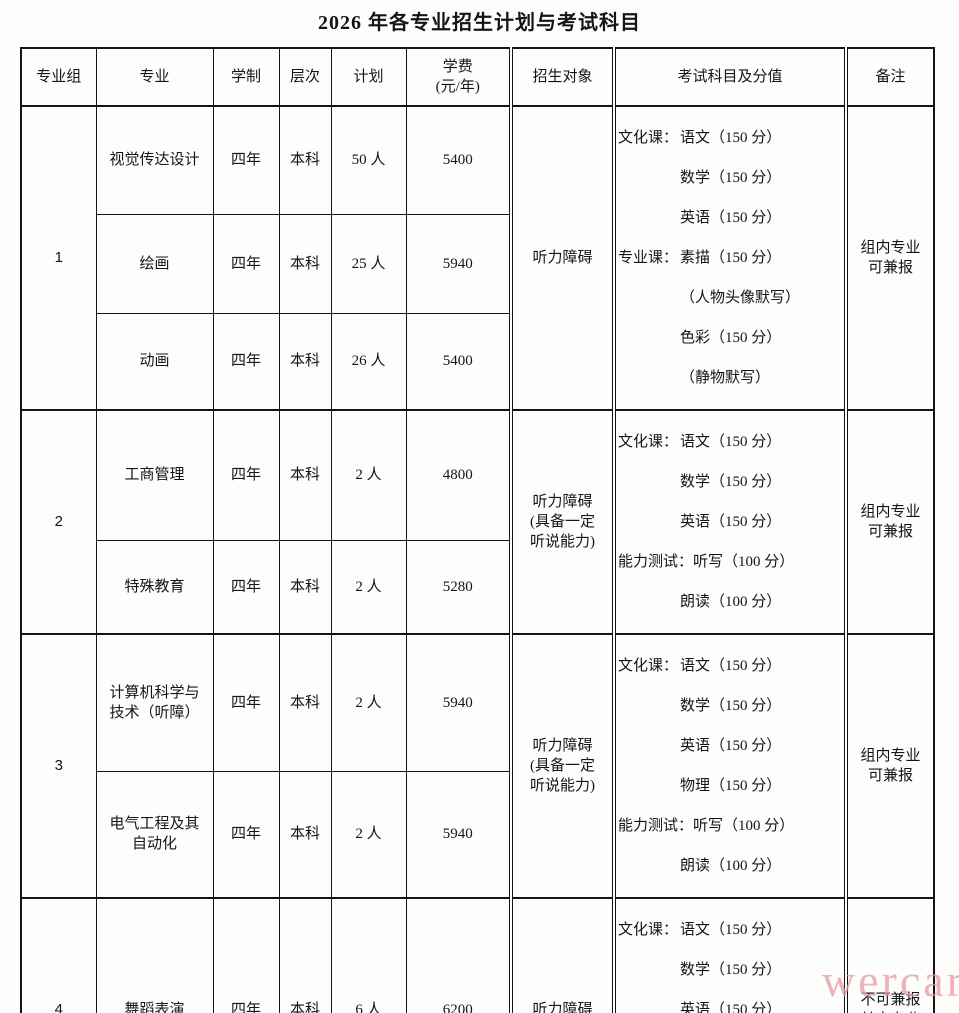 This screenshot has width=959, height=1013. Describe the element at coordinates (562, 77) in the screenshot. I see `header-target: 招生对象` at that location.